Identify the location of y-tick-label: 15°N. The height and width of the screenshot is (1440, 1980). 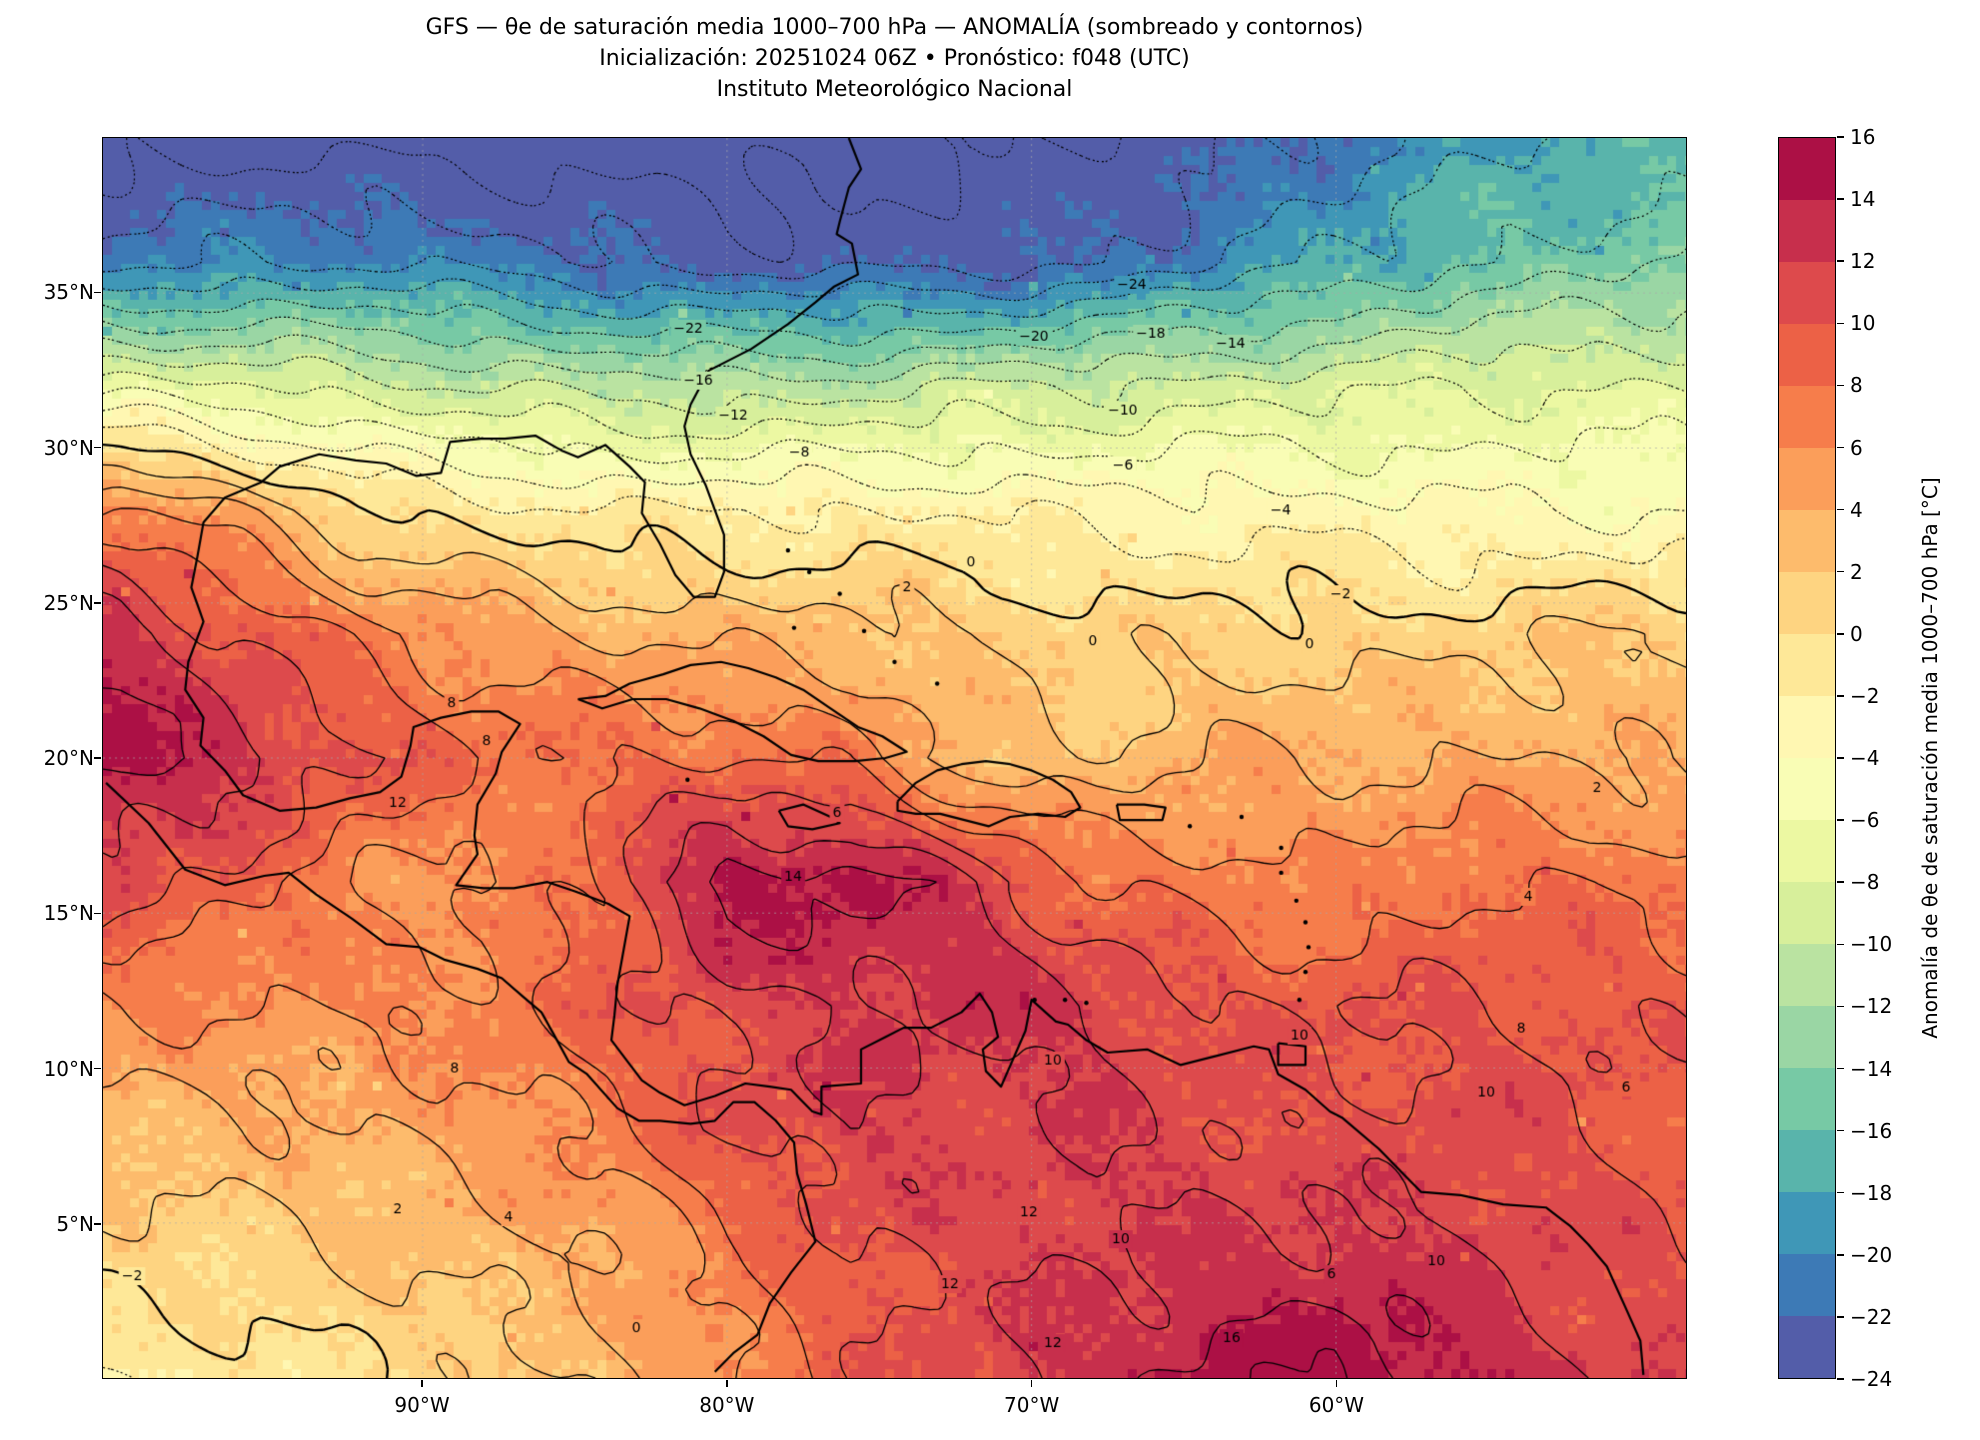
(68, 913).